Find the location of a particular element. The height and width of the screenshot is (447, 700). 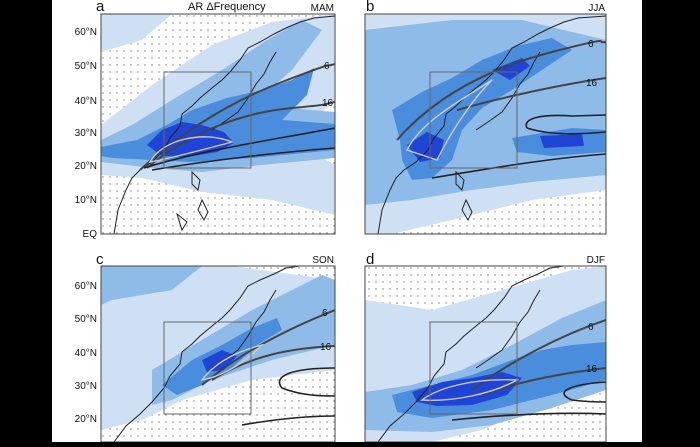

lat-label-eq-a: EQ is located at coordinates (90, 234).